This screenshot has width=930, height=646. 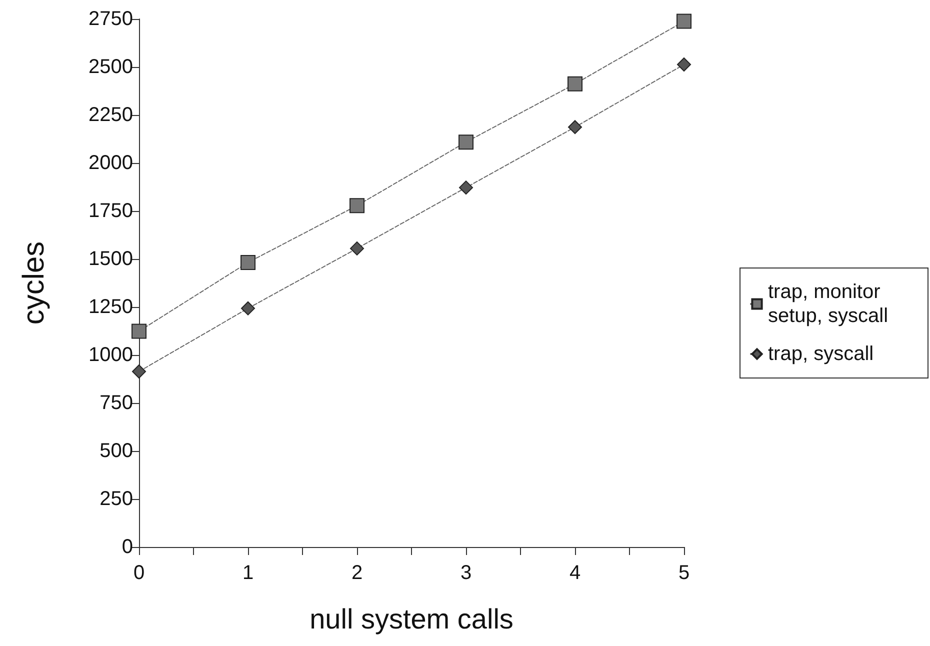 What do you see at coordinates (110, 211) in the screenshot?
I see `y-tick-label: 1750` at bounding box center [110, 211].